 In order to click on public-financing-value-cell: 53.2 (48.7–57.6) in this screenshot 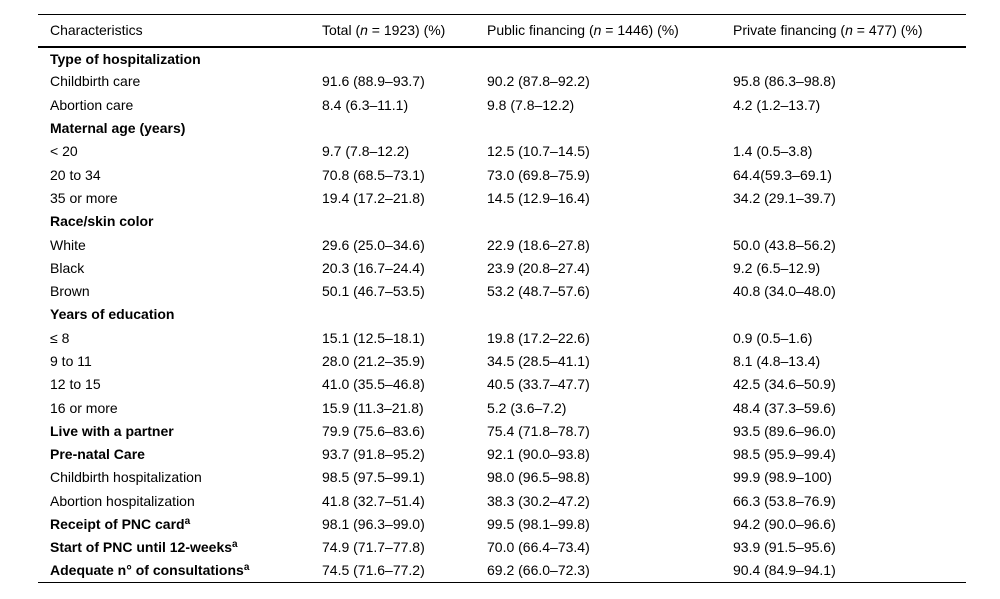, I will do `click(538, 291)`.